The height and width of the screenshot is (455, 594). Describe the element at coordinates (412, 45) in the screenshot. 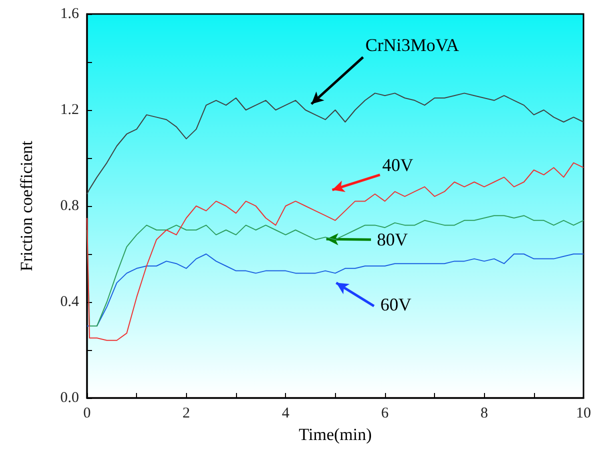

I see `text: CrNi3MoVA` at that location.